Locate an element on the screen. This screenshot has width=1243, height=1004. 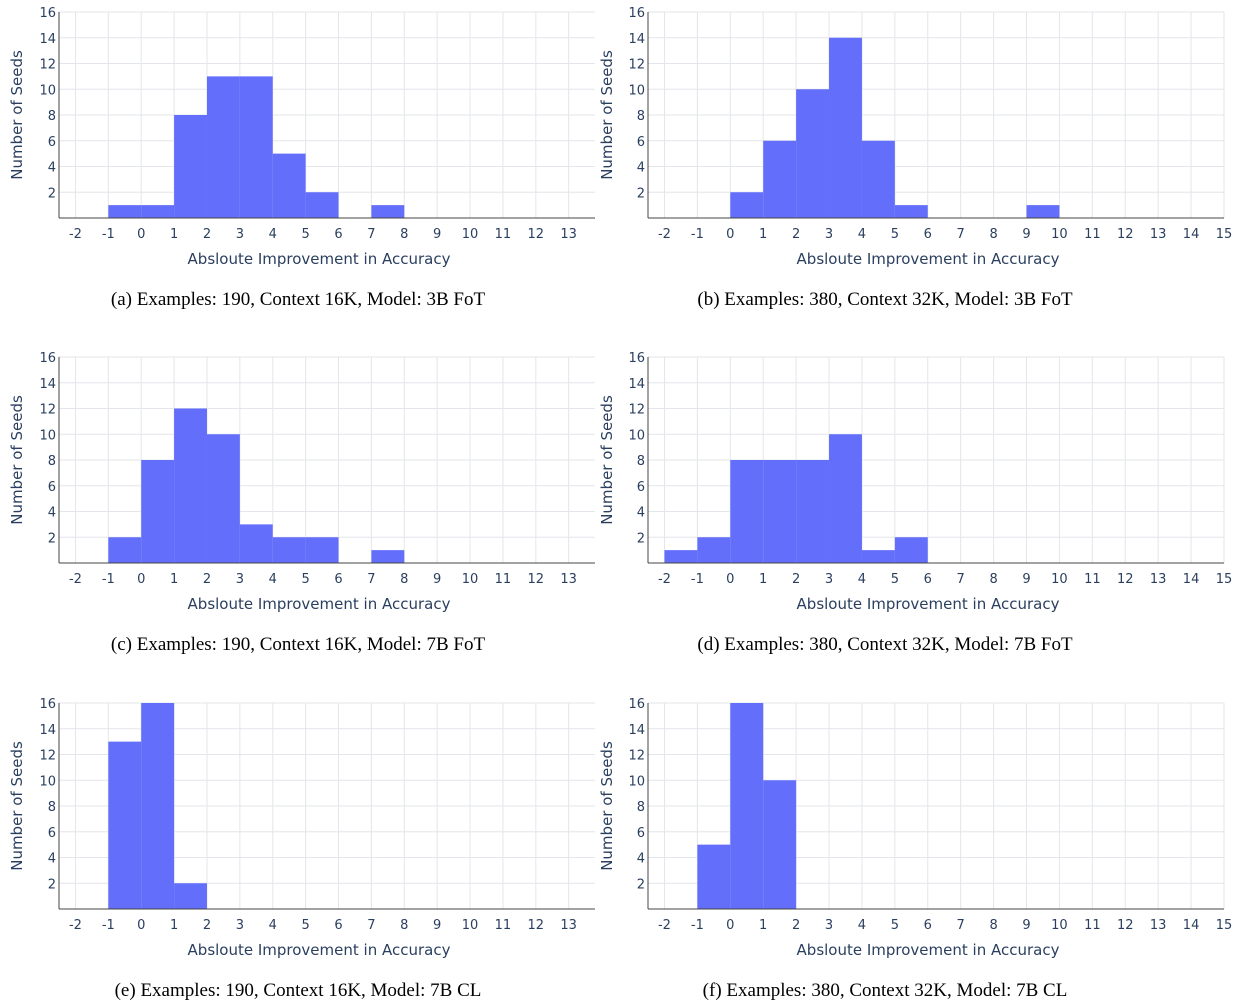
x-tick-label: 5 is located at coordinates (895, 234).